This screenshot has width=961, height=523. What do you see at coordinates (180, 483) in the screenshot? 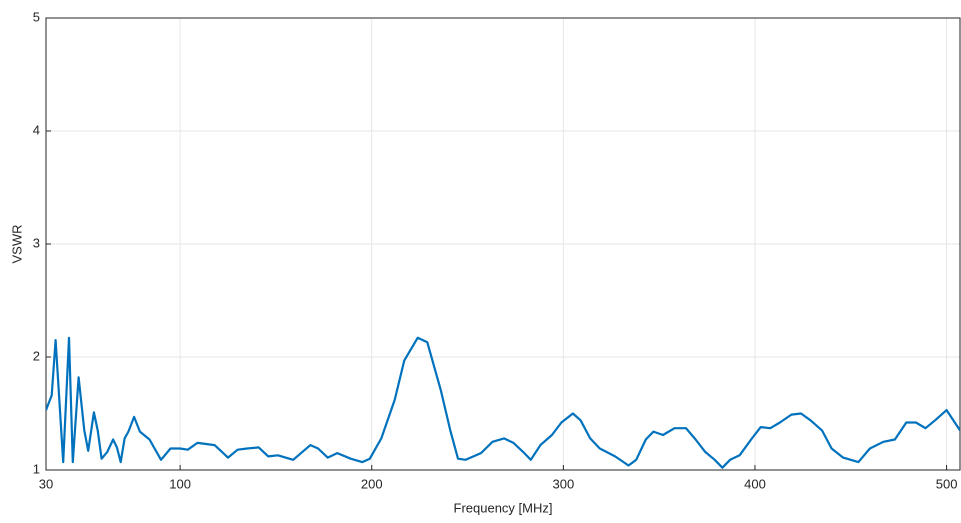
I see `x-tick-label: 100` at bounding box center [180, 483].